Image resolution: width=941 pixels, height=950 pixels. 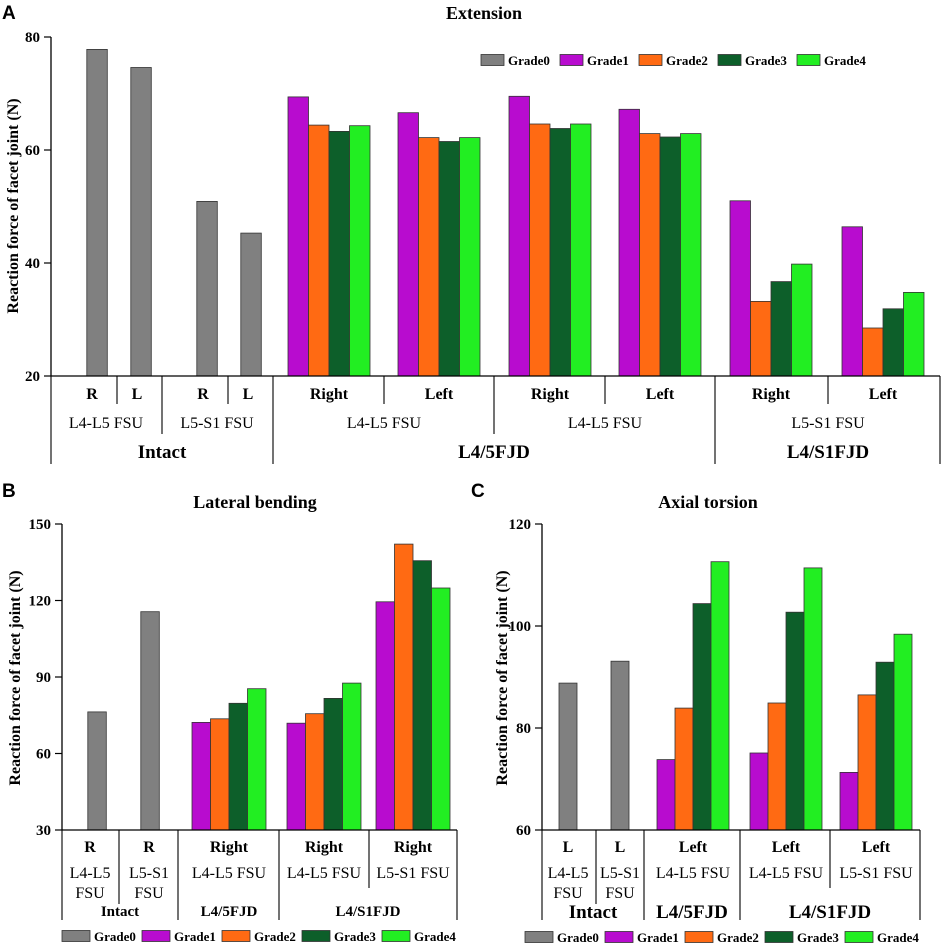 I want to click on y-tick-label: 80, so click(x=523, y=729).